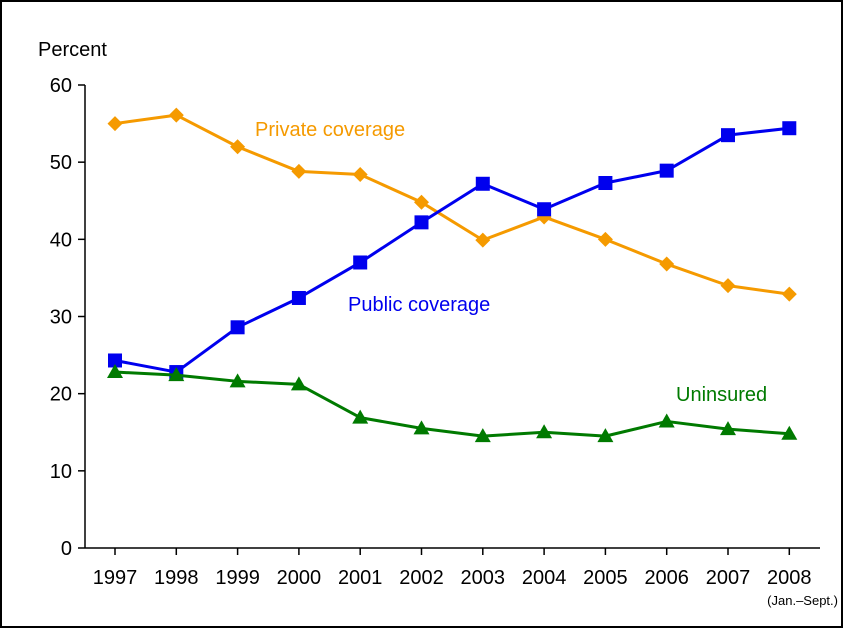  Describe the element at coordinates (61, 163) in the screenshot. I see `y-tick-label: 50` at that location.